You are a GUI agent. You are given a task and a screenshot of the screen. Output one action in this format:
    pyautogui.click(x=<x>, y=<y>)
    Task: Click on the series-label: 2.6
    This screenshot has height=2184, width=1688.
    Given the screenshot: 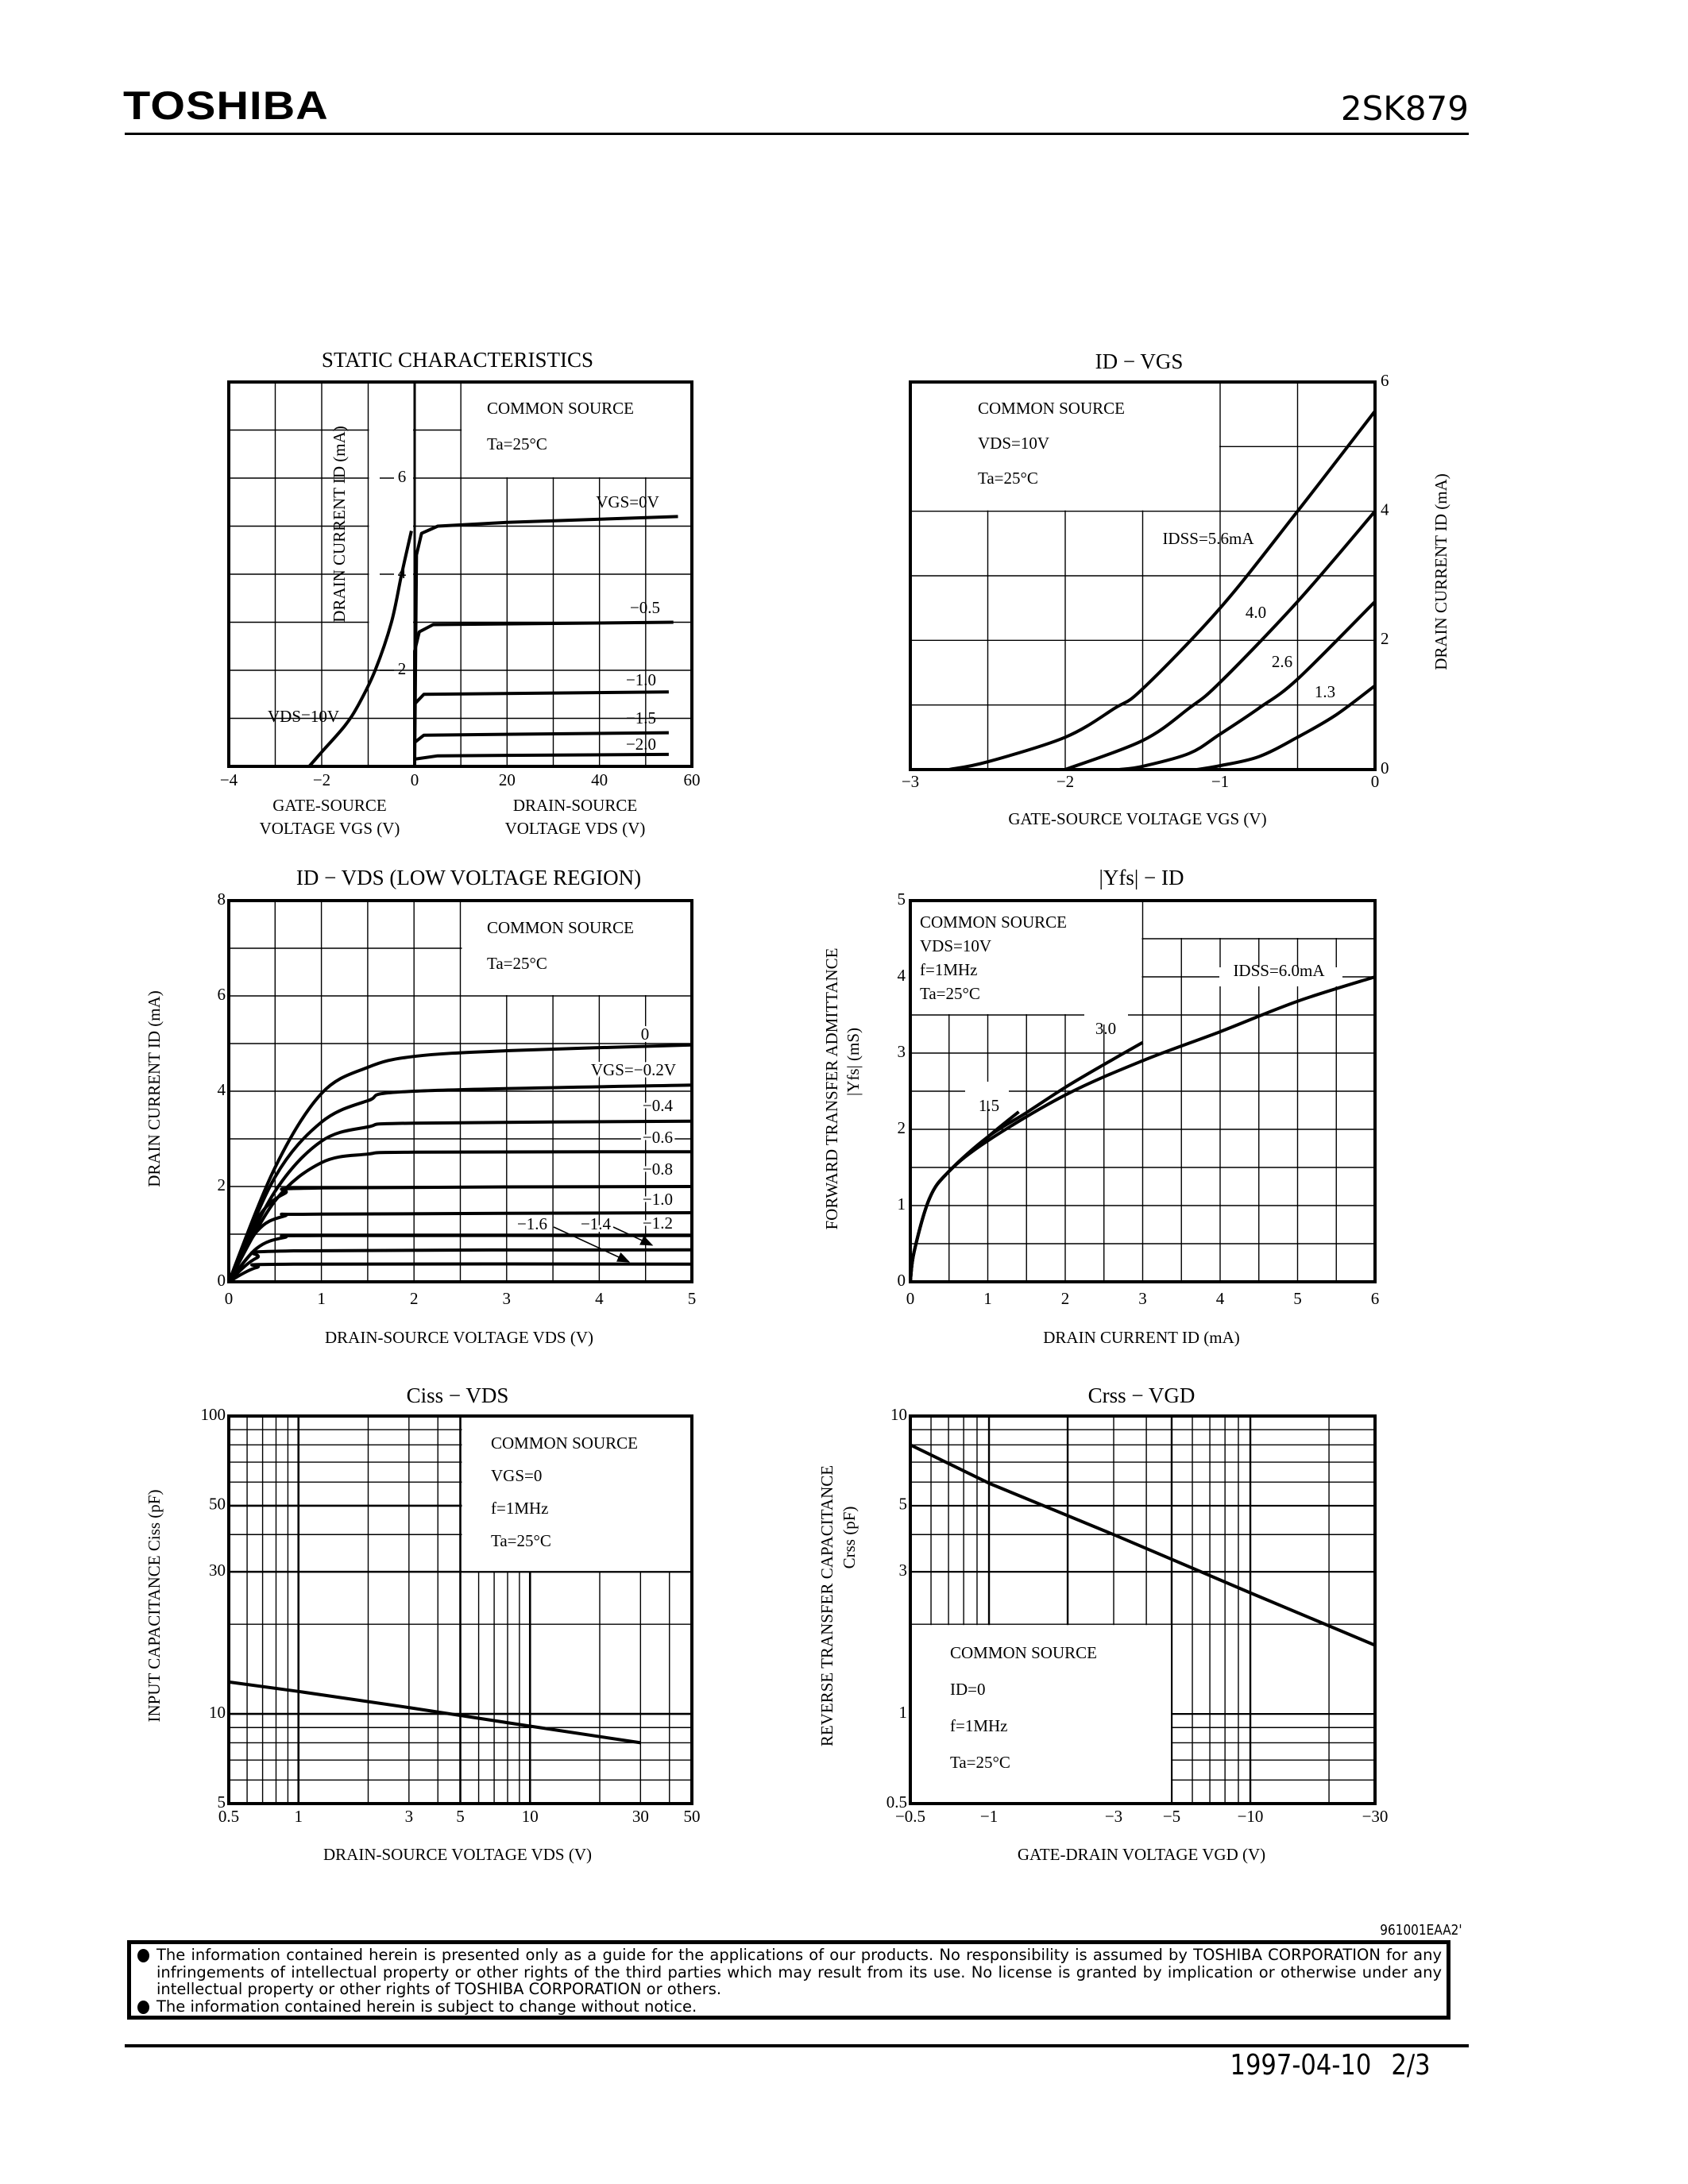 What is the action you would take?
    pyautogui.click(x=1282, y=661)
    